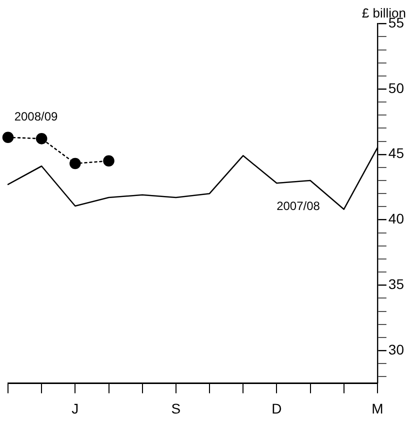 This screenshot has width=412, height=432. What do you see at coordinates (75, 408) in the screenshot?
I see `x-tick-label: J` at bounding box center [75, 408].